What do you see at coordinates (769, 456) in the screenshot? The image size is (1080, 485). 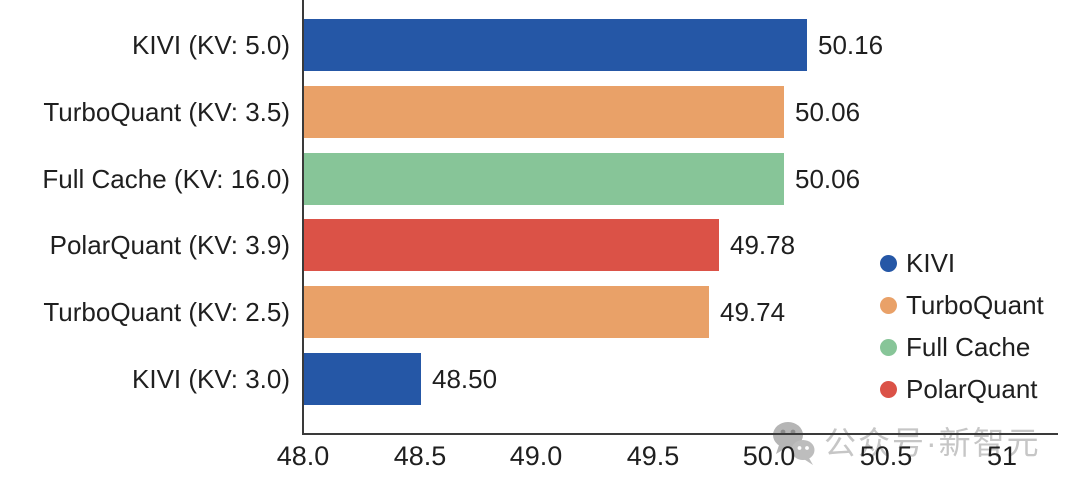 I see `x-tick-label: 50.0` at bounding box center [769, 456].